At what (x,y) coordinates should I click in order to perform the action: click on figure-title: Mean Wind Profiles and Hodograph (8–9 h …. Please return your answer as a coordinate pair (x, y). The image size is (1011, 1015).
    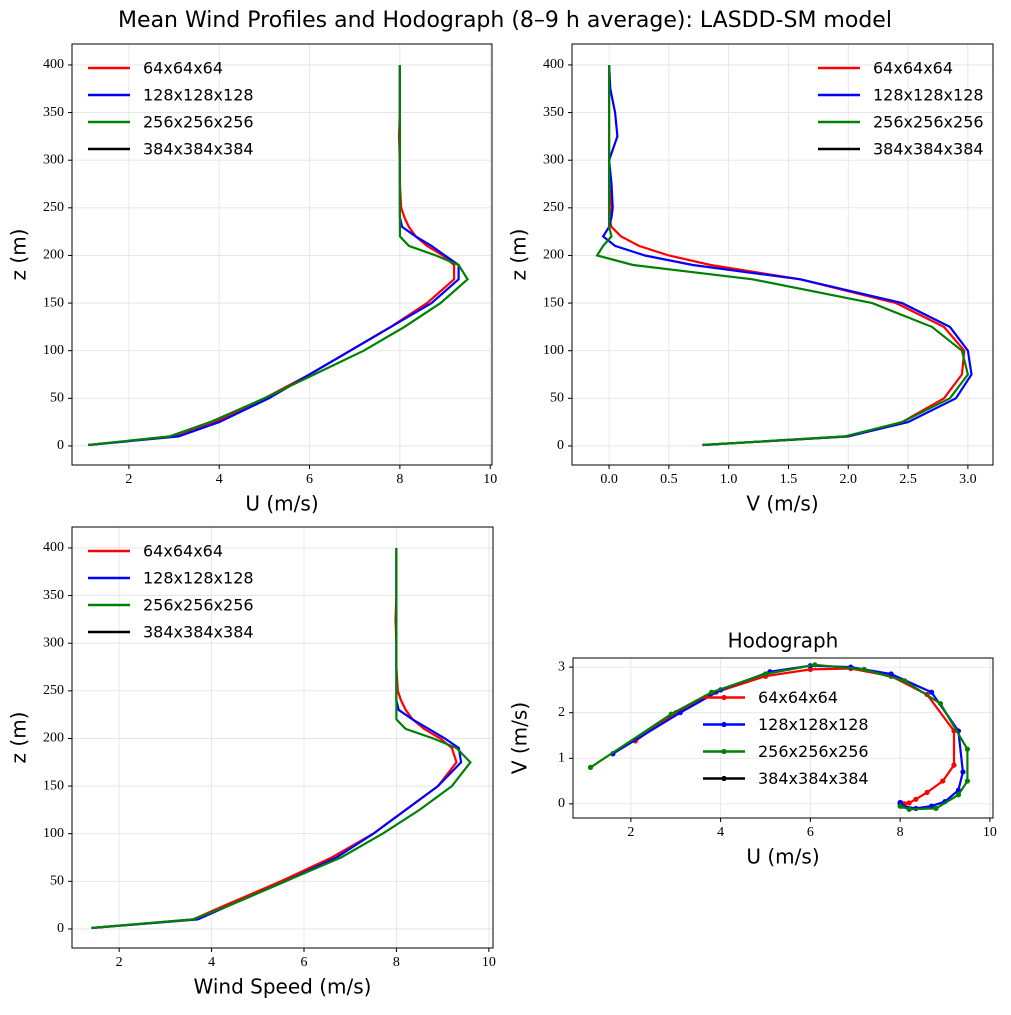
    Looking at the image, I should click on (505, 20).